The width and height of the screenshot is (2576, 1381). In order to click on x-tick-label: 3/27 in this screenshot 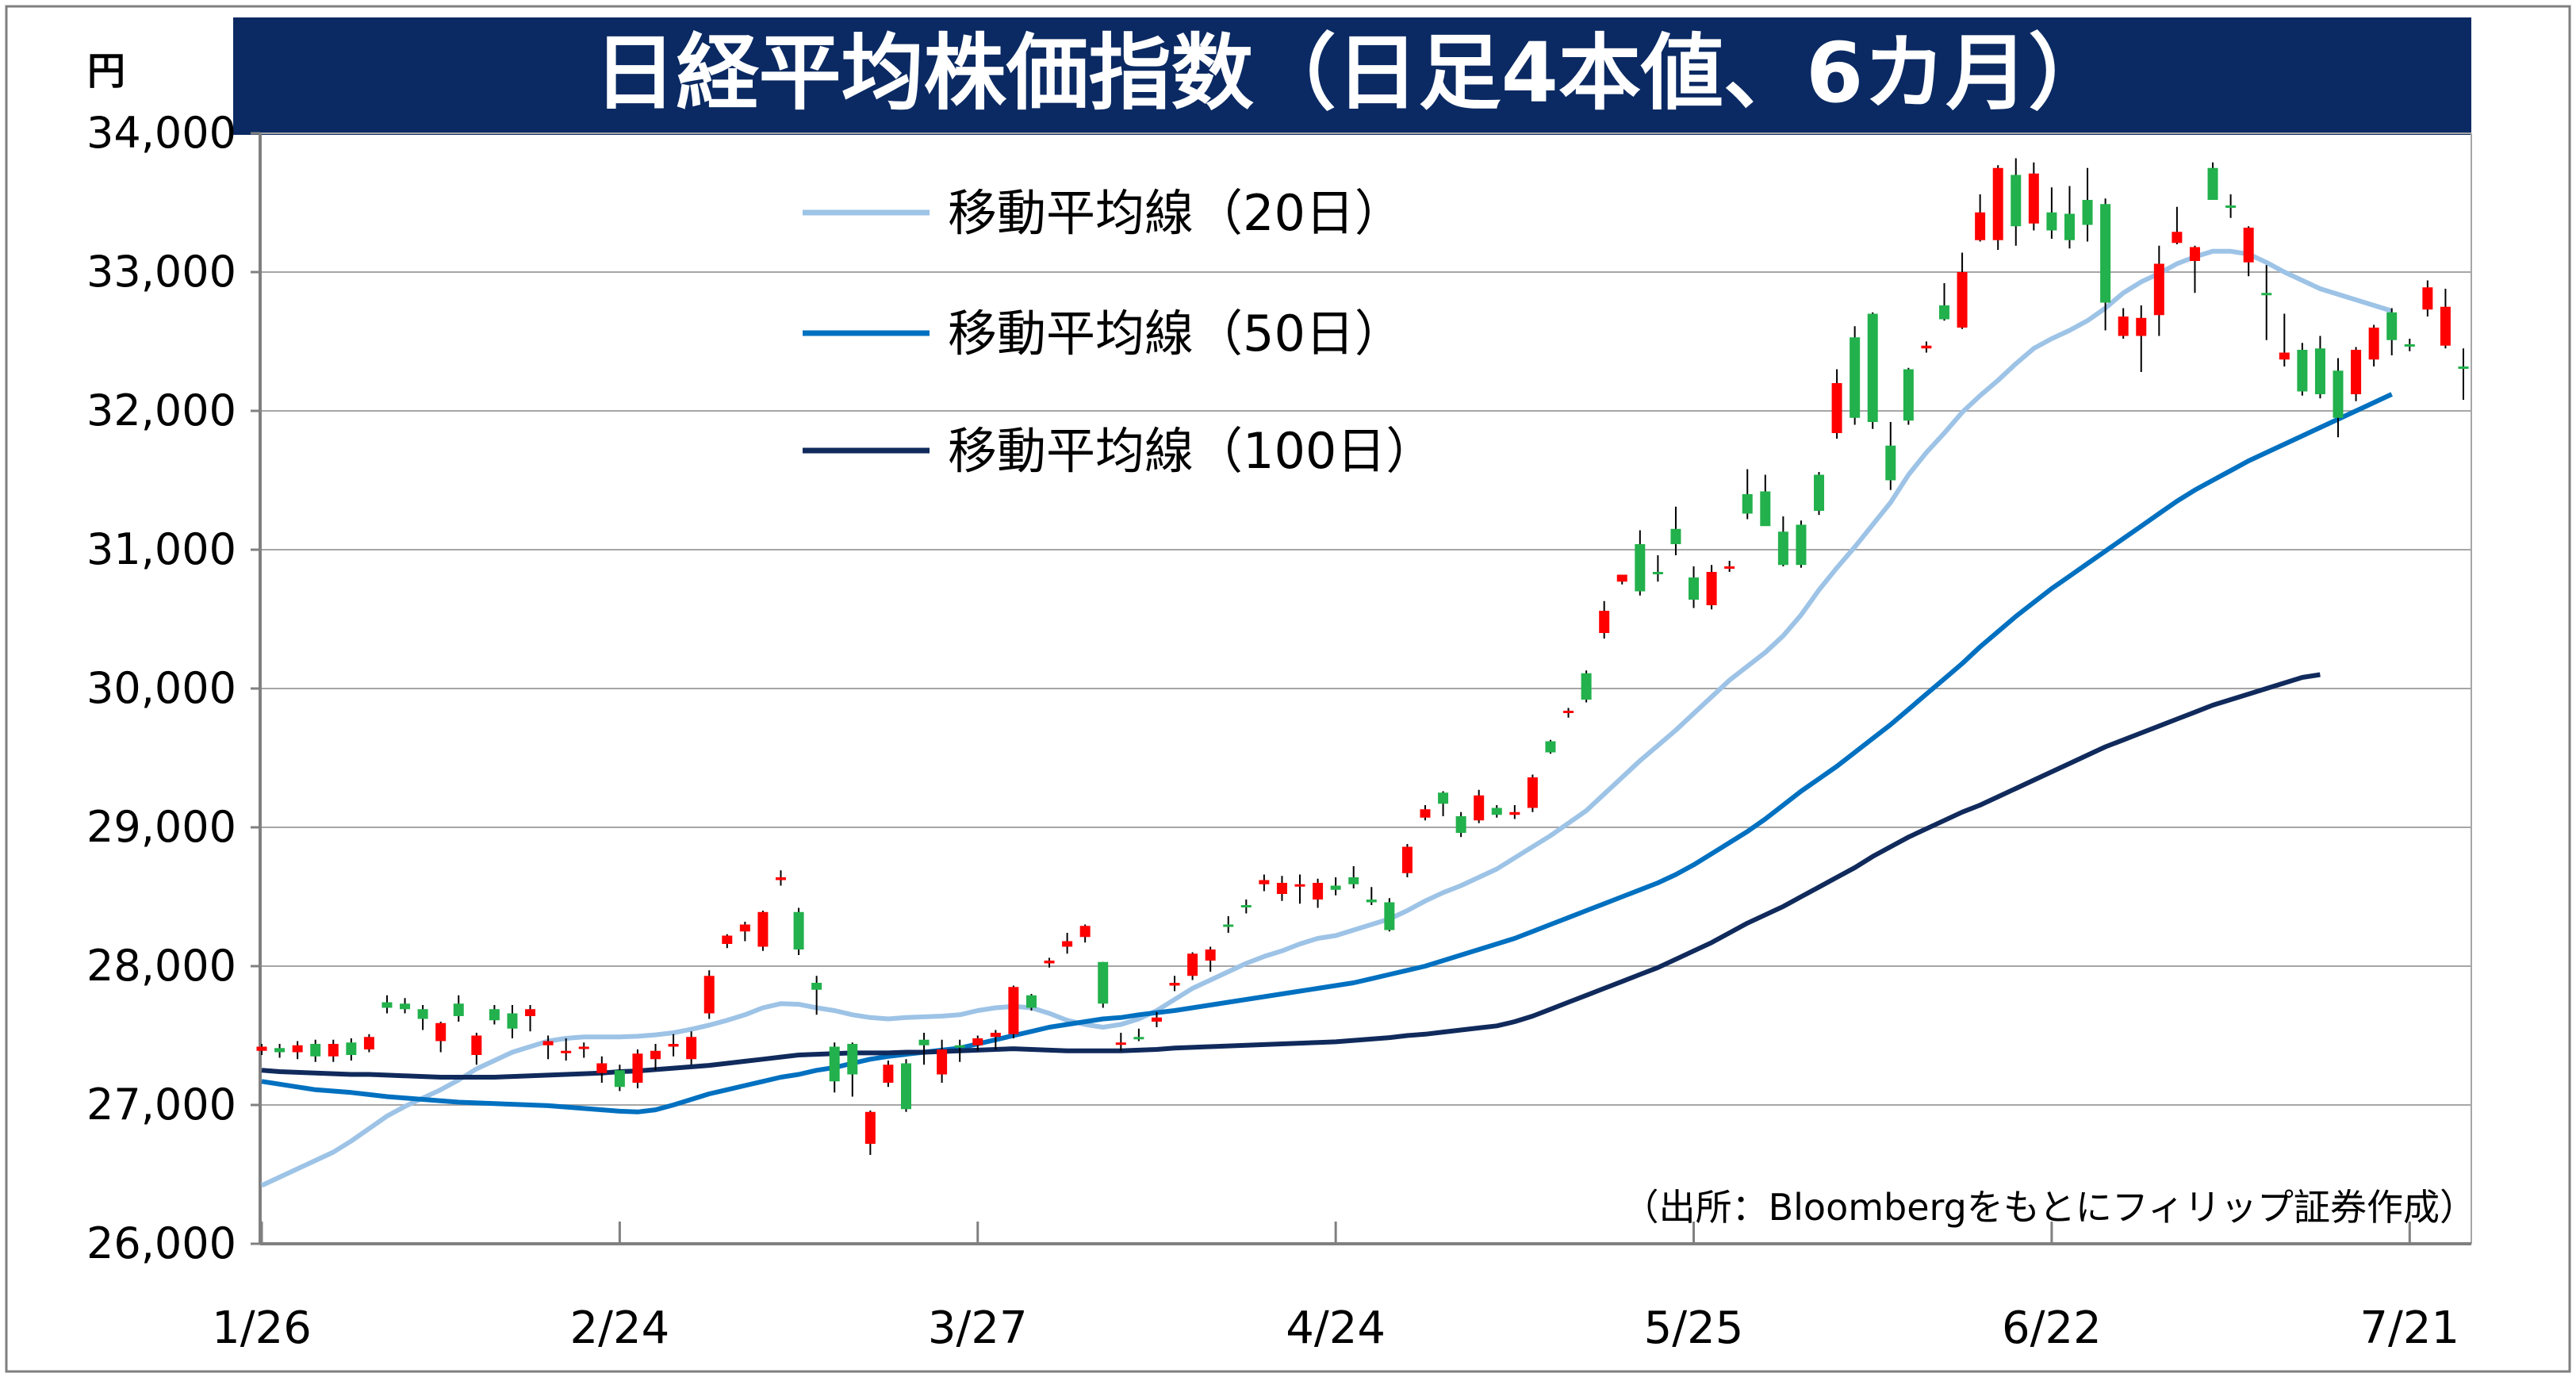, I will do `click(978, 1328)`.